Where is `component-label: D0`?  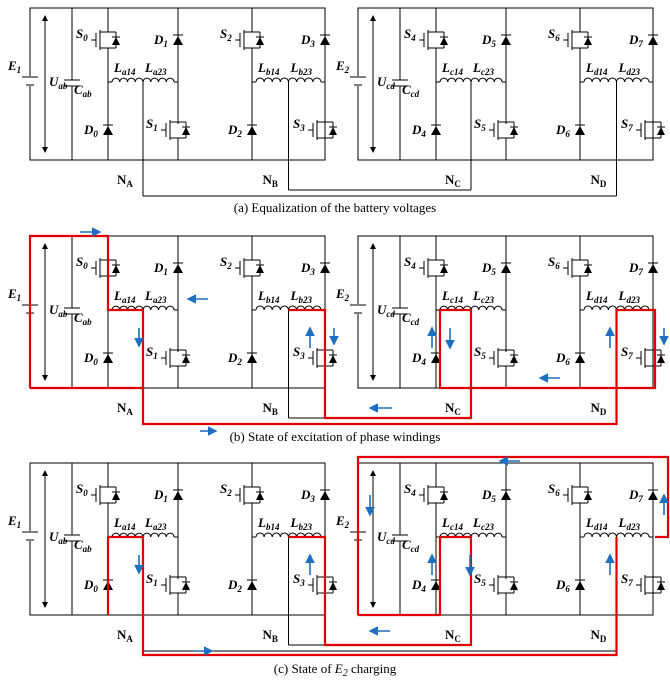
component-label: D0 is located at coordinates (90, 358).